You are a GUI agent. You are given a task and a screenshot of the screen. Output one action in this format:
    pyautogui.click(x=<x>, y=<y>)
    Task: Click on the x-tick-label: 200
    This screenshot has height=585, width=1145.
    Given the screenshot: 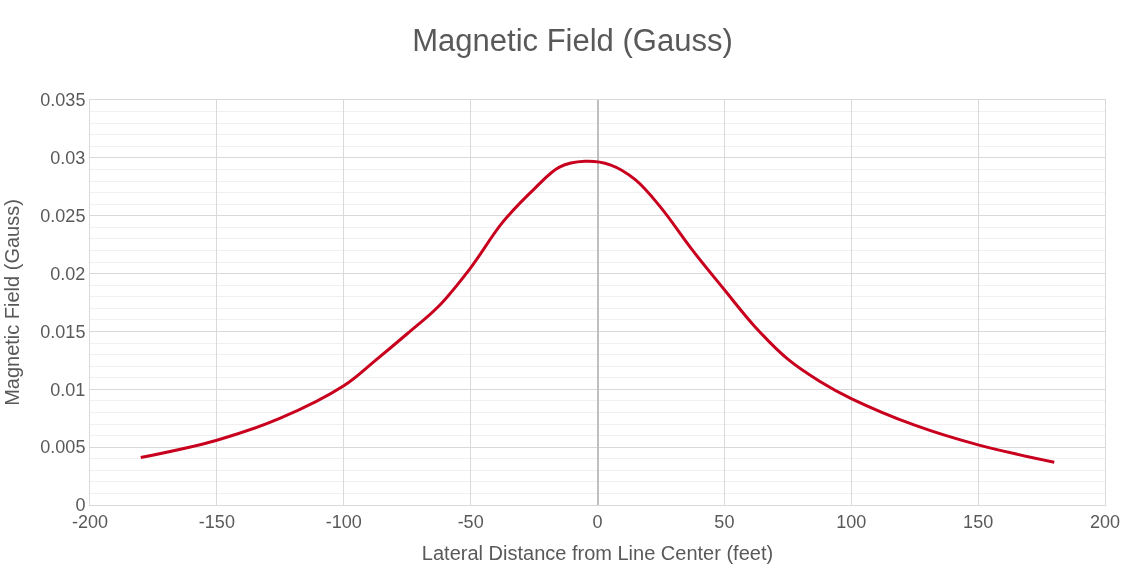 What is the action you would take?
    pyautogui.click(x=1105, y=521)
    